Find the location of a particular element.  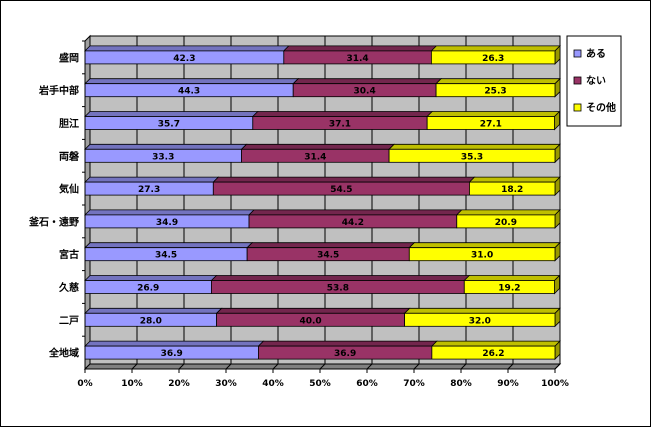

category-label: 久慈 is located at coordinates (68, 287).